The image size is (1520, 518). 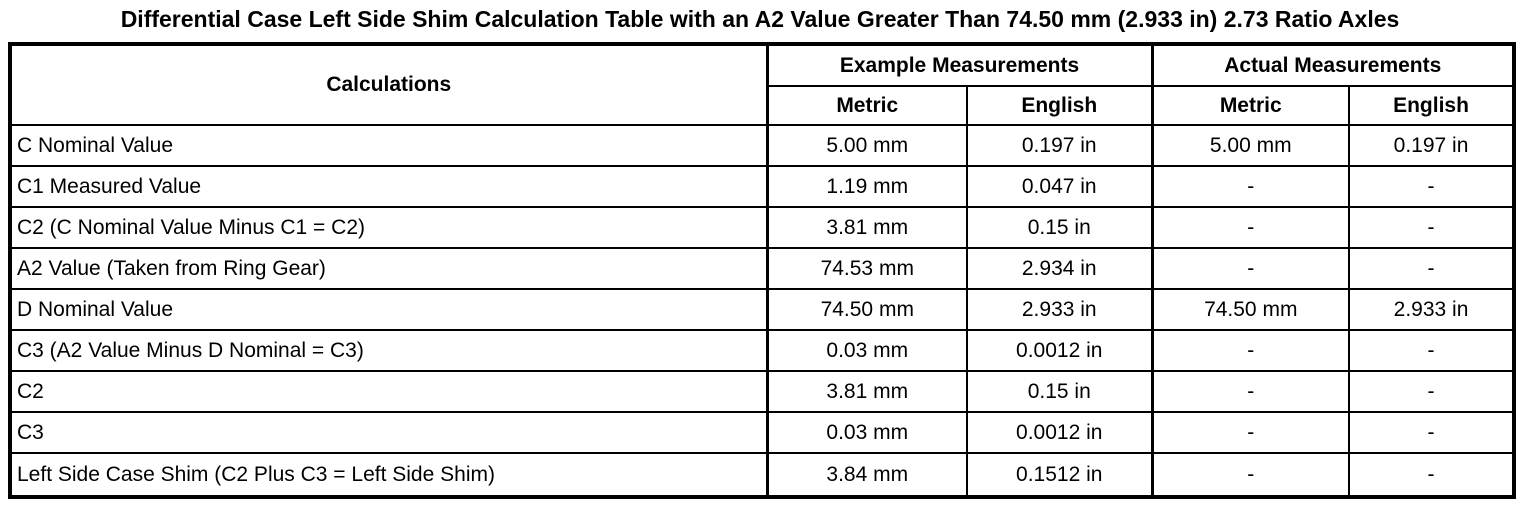 I want to click on cell-example-english: 0.047 in, so click(x=1059, y=186).